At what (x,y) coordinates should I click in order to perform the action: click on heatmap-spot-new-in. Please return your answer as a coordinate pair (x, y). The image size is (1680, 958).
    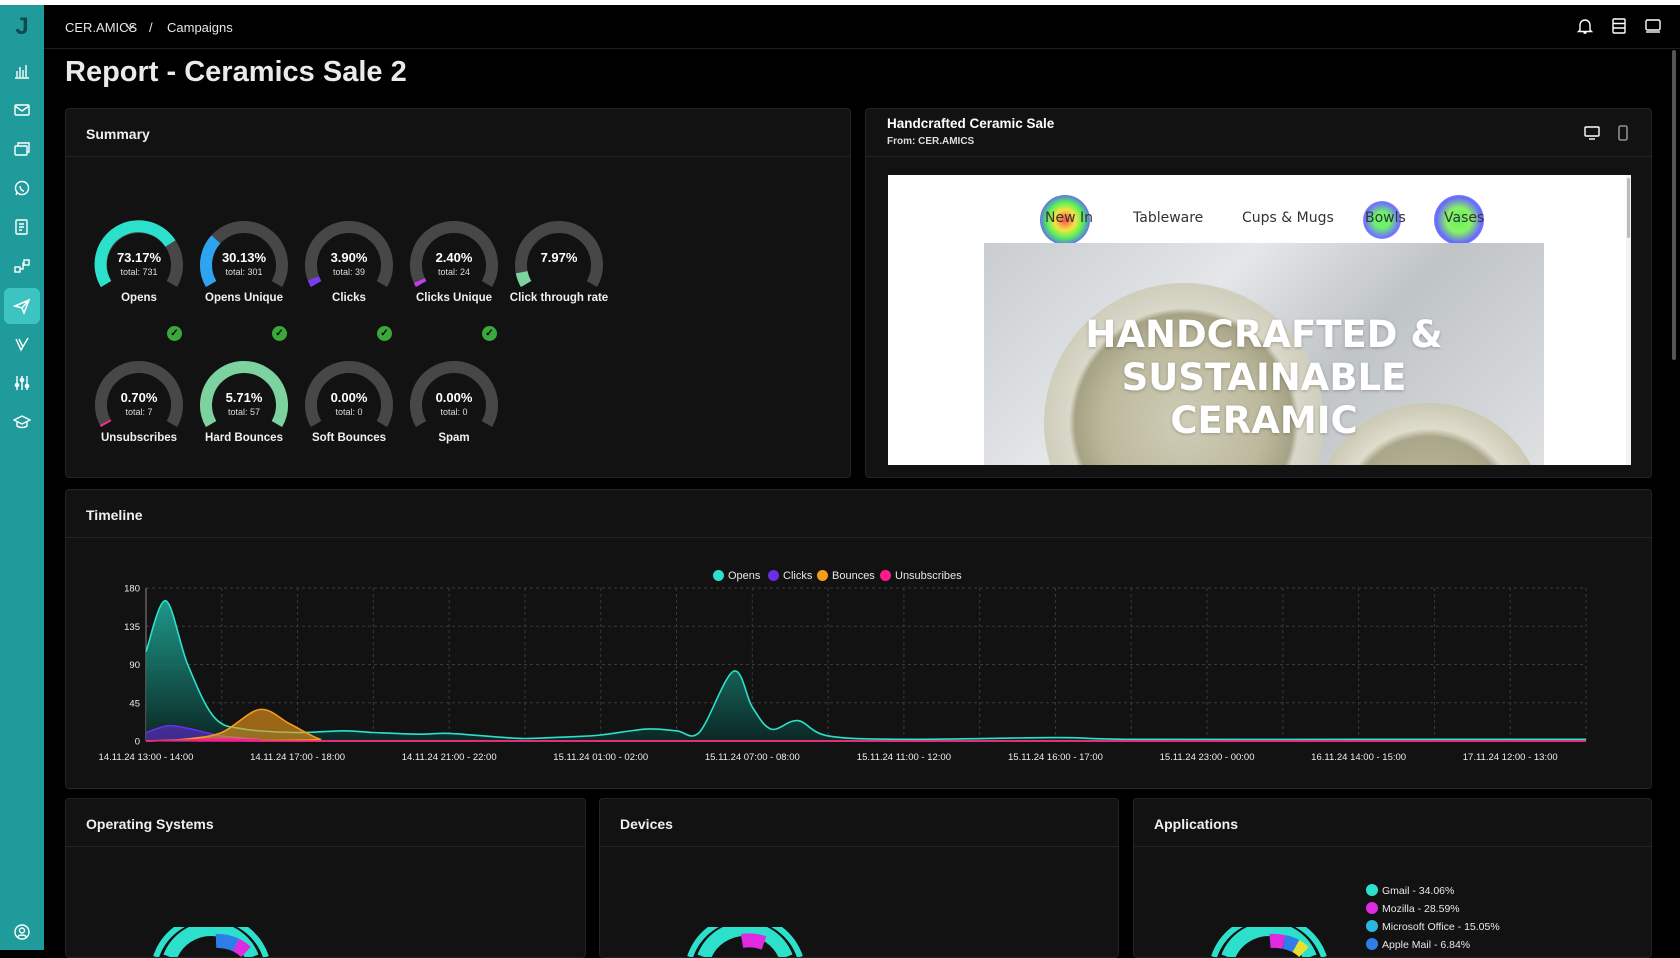
    Looking at the image, I should click on (1065, 220).